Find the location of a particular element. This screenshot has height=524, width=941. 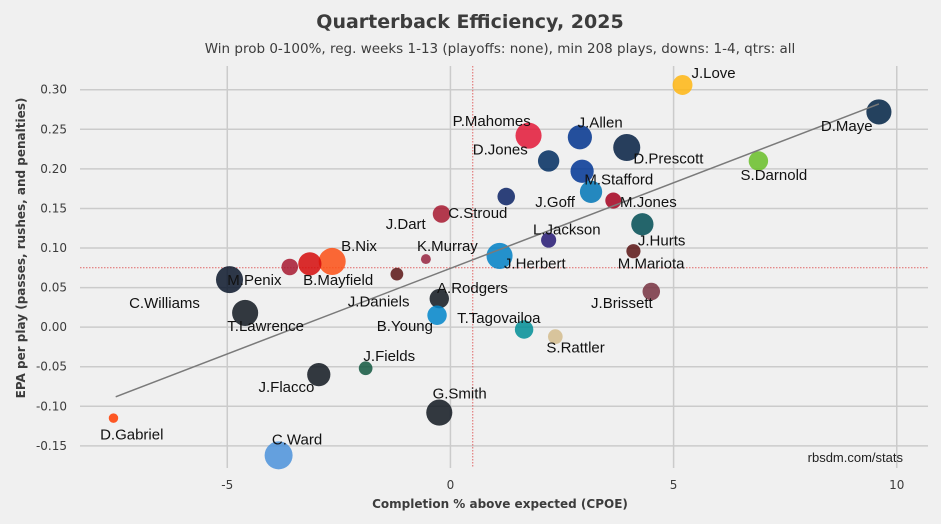

x-tick-label: -5 is located at coordinates (227, 485).